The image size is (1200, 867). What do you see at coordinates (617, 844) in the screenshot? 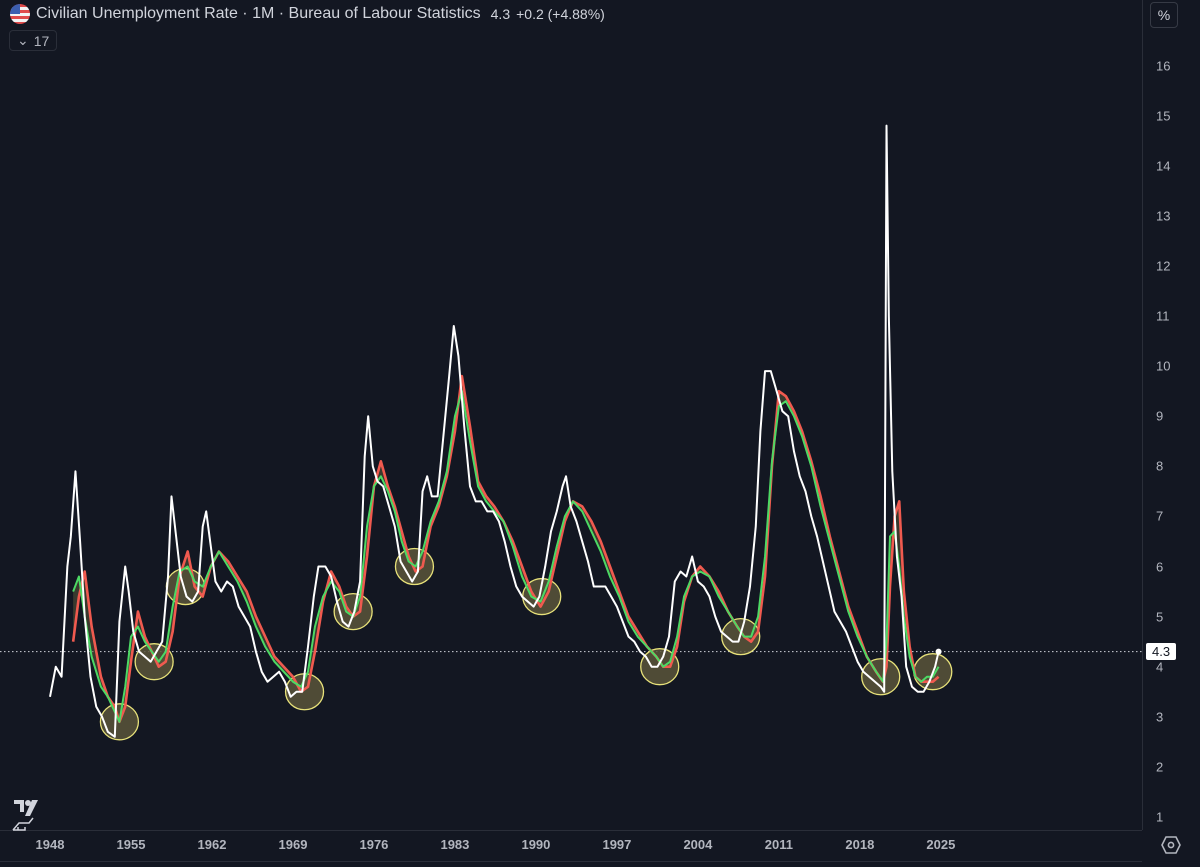
I see `x-tick-label: 1997` at bounding box center [617, 844].